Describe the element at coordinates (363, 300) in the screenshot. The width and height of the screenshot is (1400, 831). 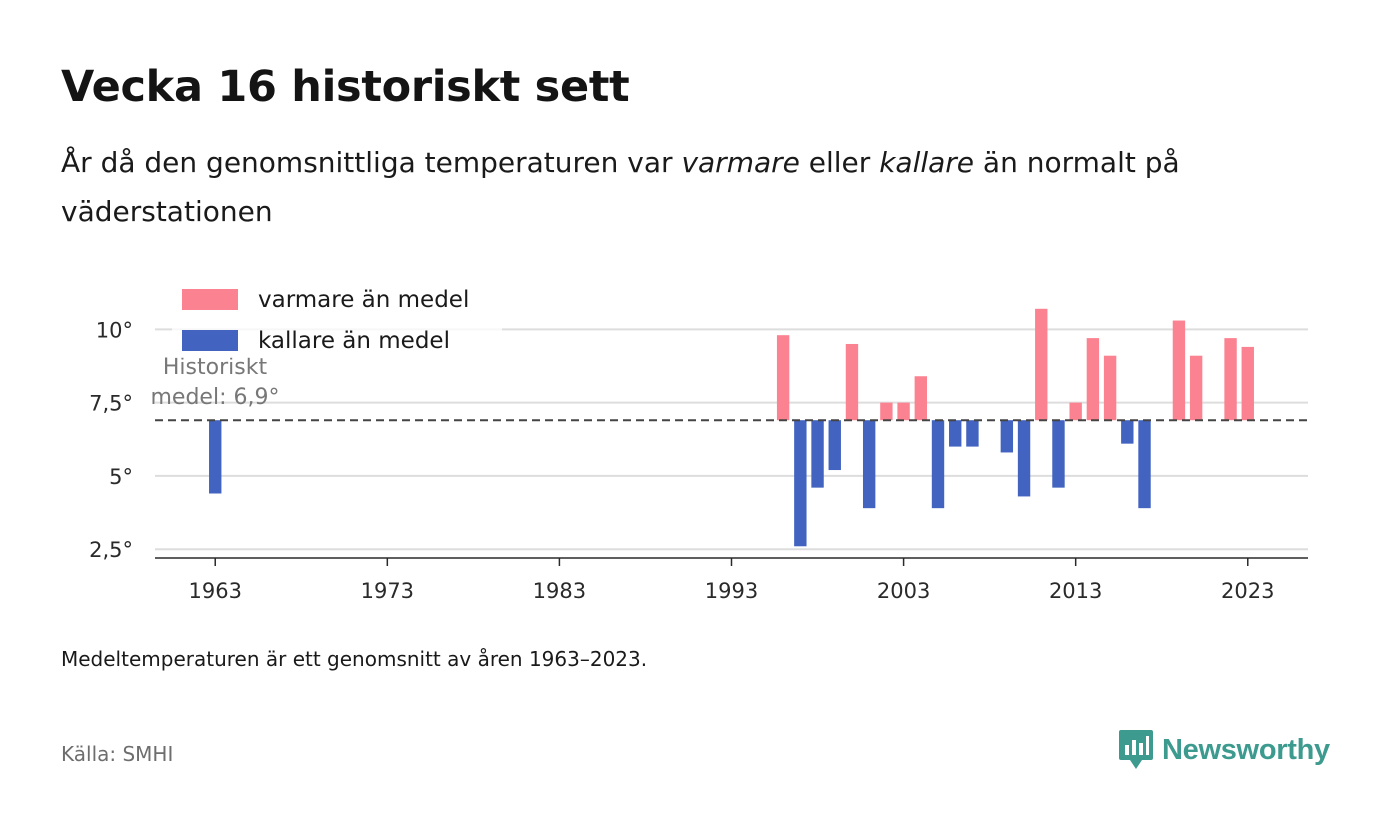
I see `legend-warm-label: varmare än medel` at that location.